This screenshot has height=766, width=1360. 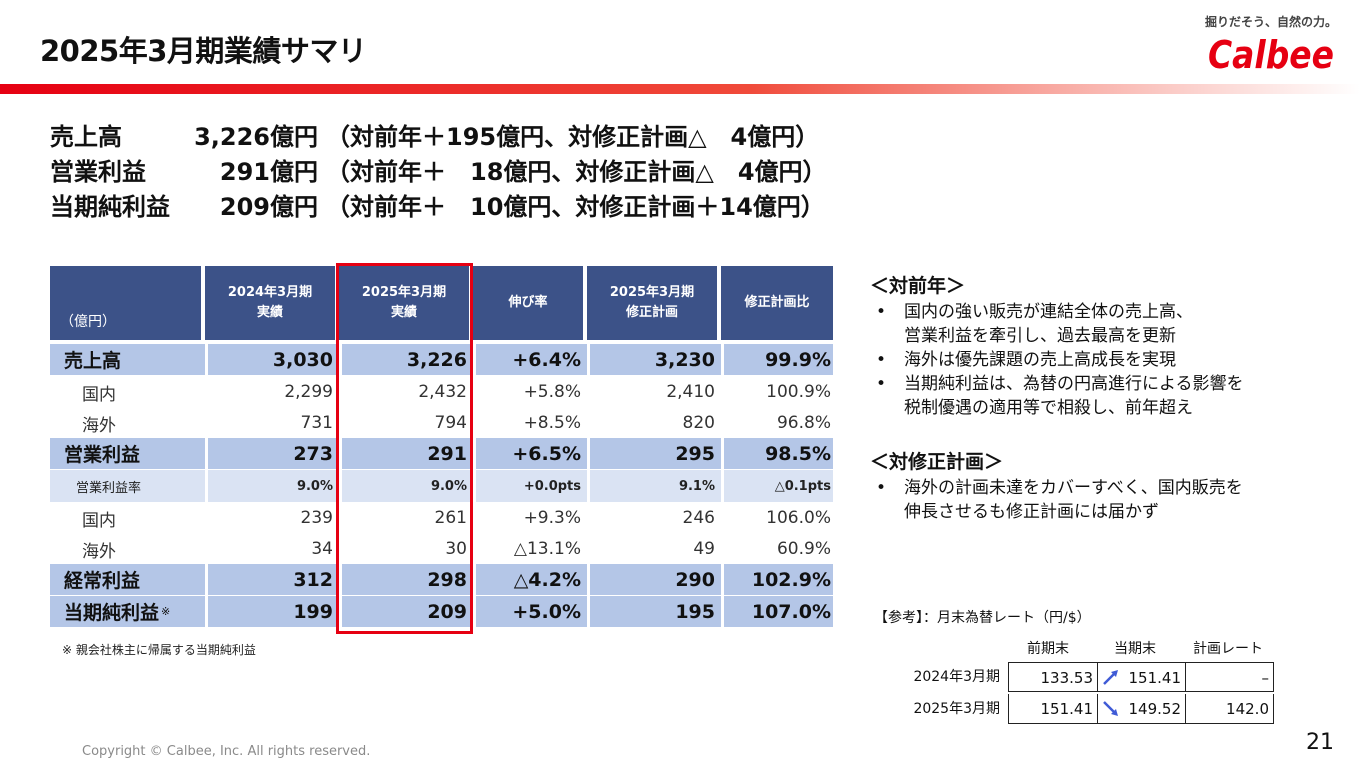 I want to click on table-row: 経常利益 312 298 △4.2% 290 102.9%, so click(x=441, y=579).